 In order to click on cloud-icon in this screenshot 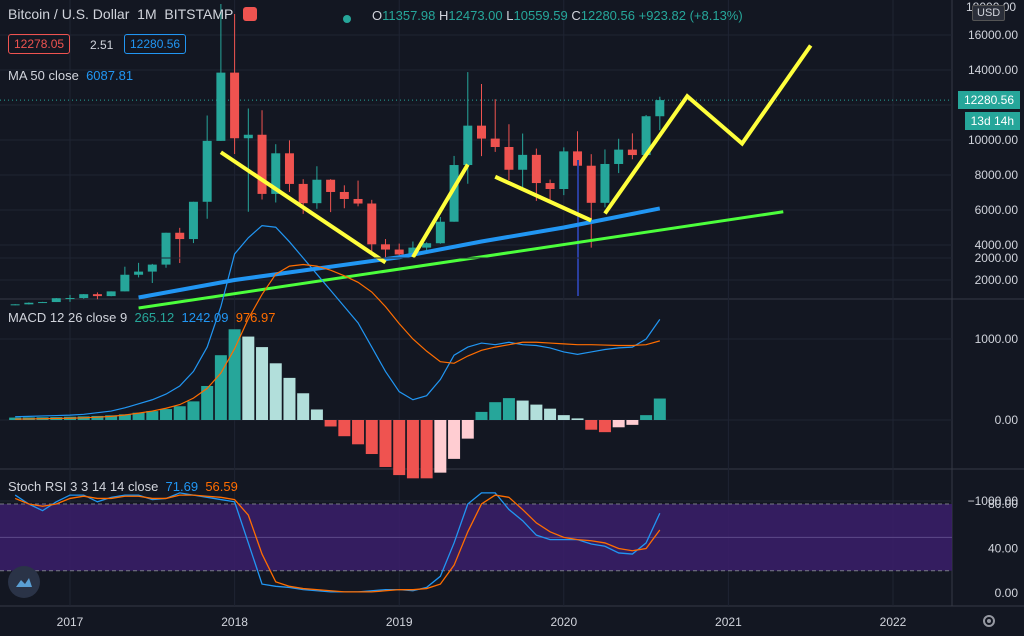, I will do `click(24, 582)`.